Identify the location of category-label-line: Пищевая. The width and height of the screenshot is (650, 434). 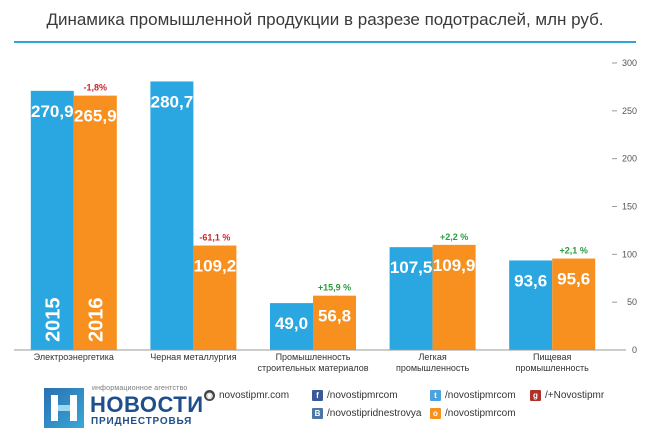
(552, 357).